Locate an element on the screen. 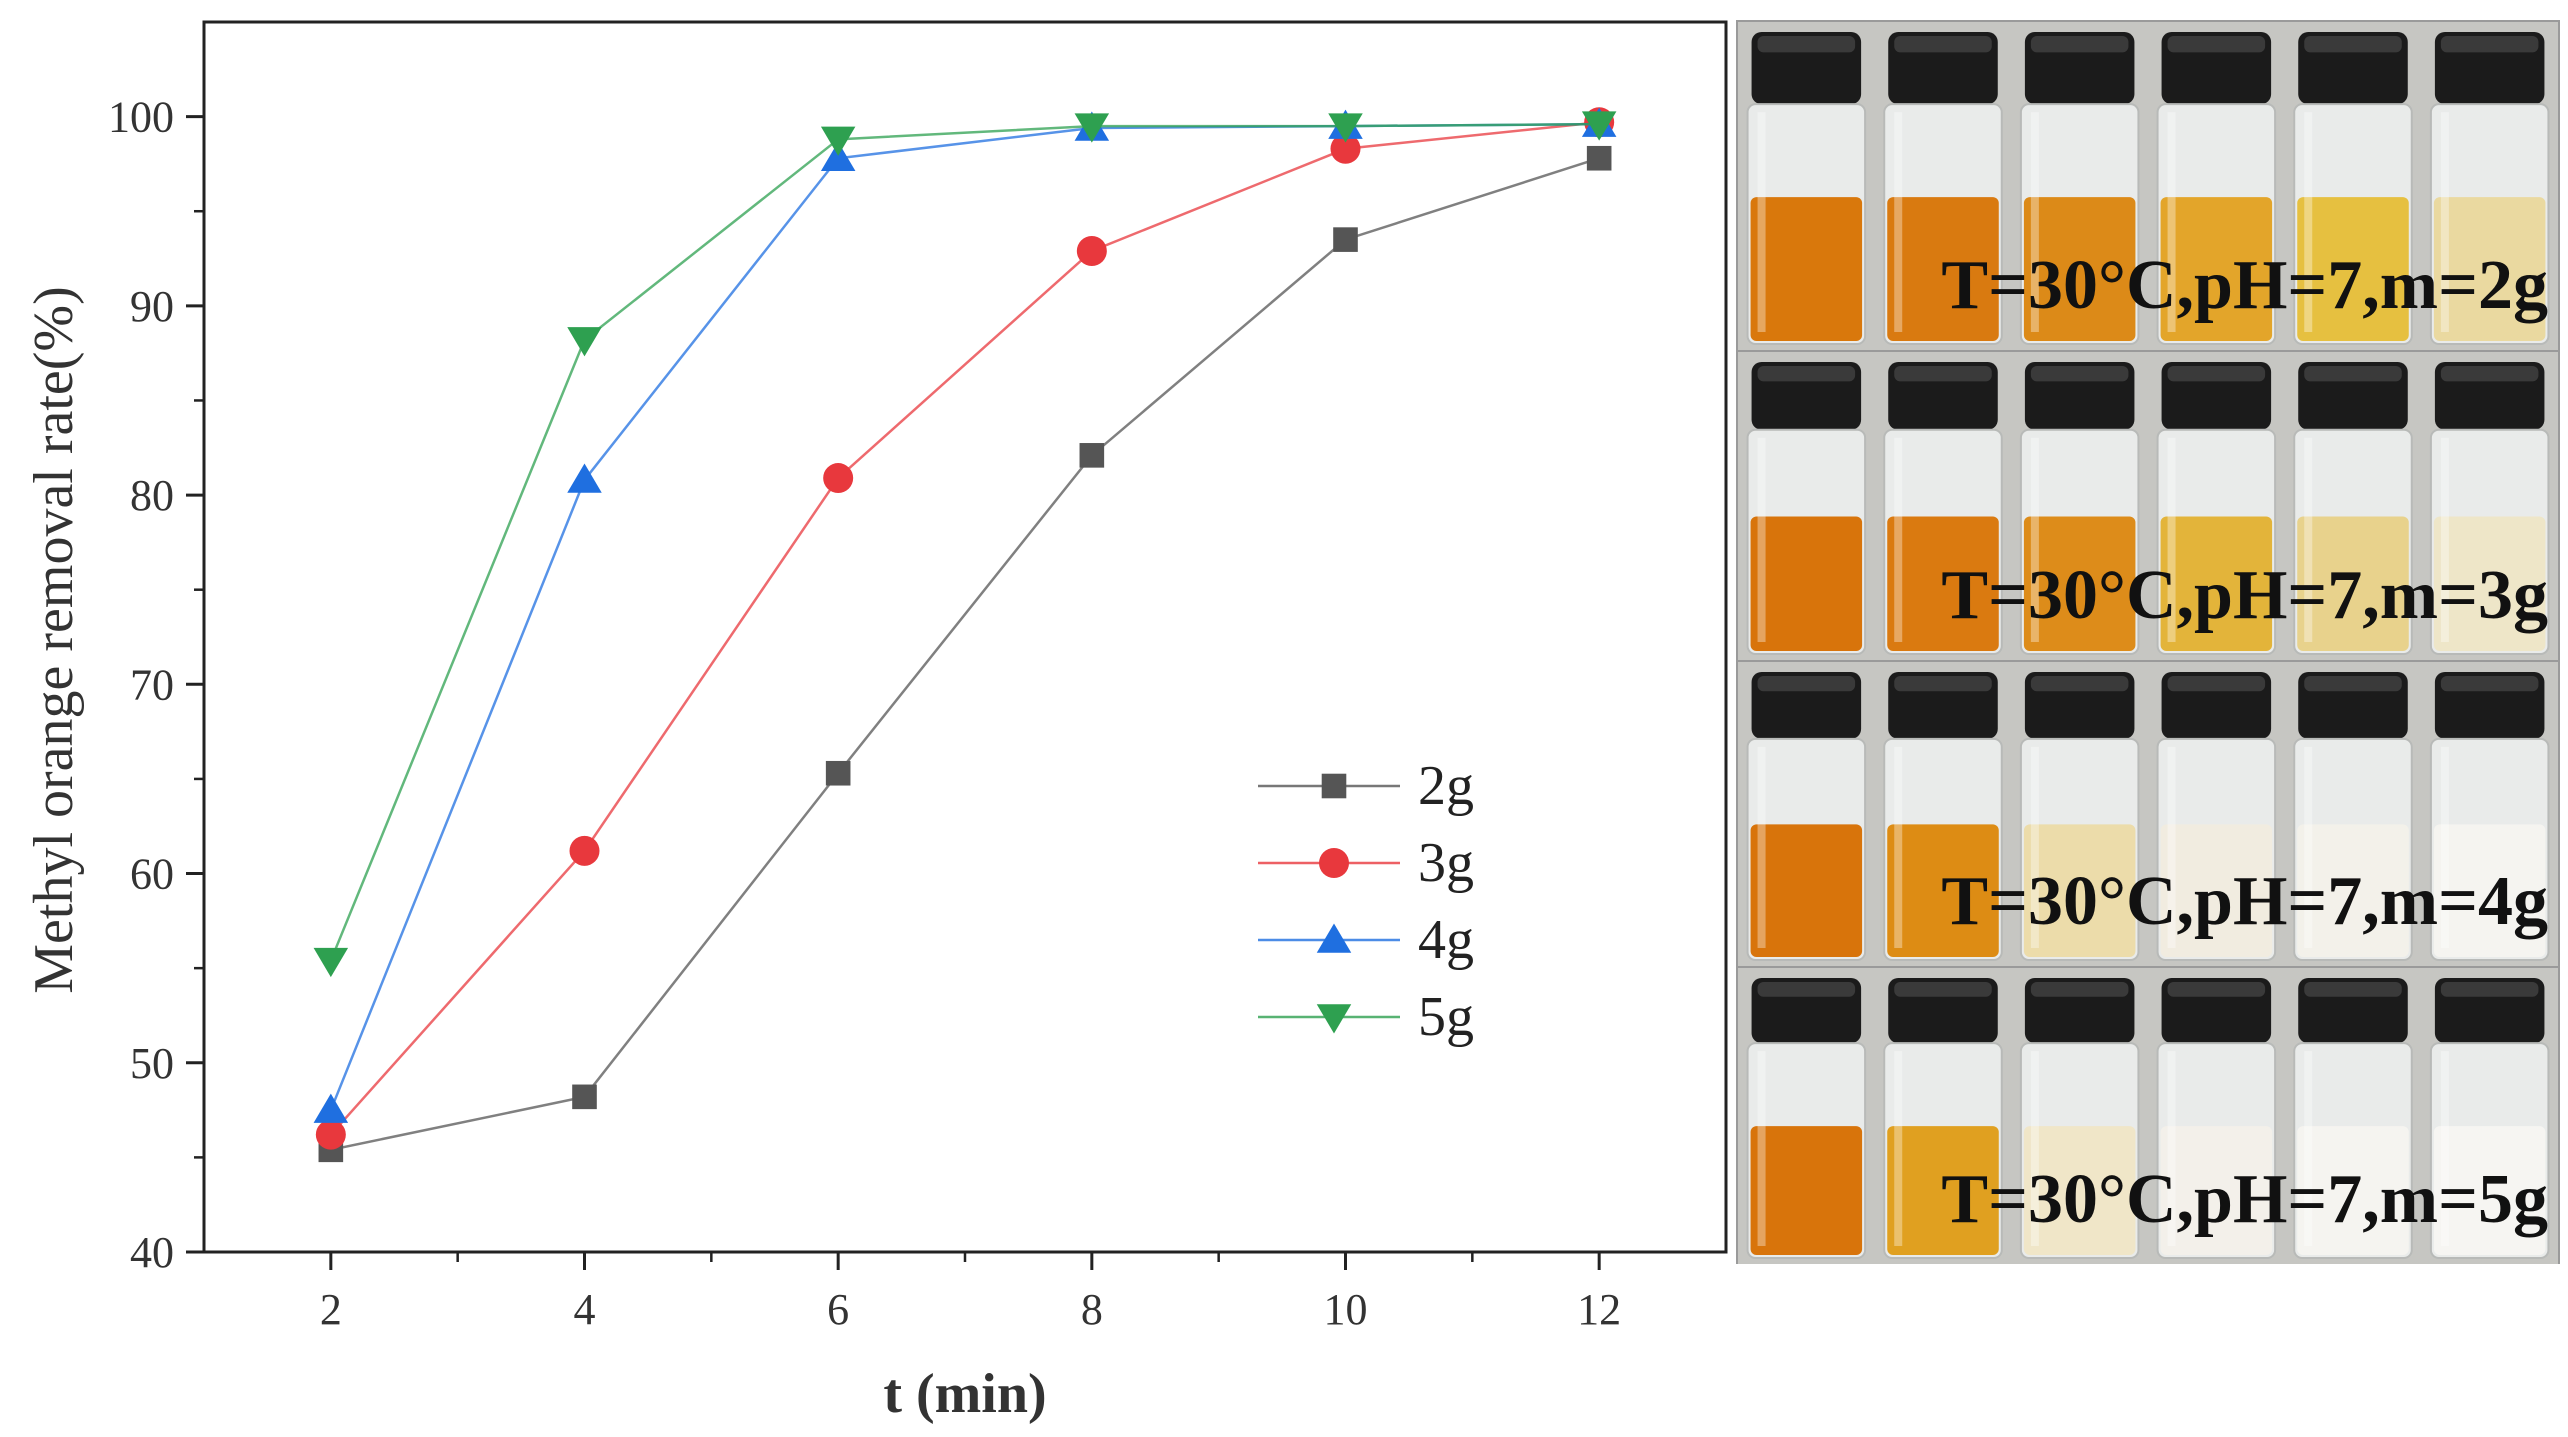  y-tick-label: 70 is located at coordinates (152, 684).